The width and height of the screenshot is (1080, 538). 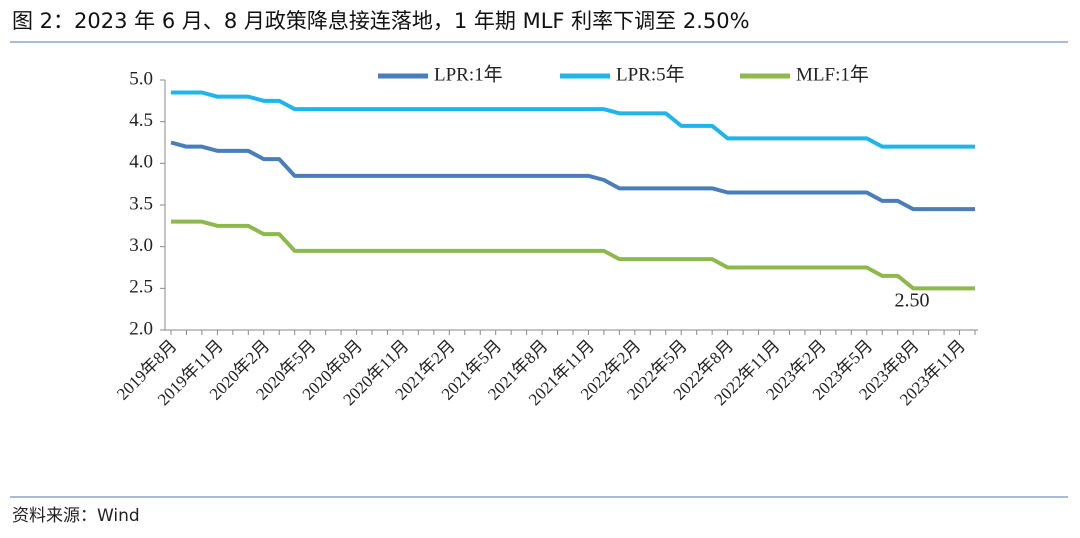 What do you see at coordinates (141, 287) in the screenshot?
I see `y-tick-label: 2.5` at bounding box center [141, 287].